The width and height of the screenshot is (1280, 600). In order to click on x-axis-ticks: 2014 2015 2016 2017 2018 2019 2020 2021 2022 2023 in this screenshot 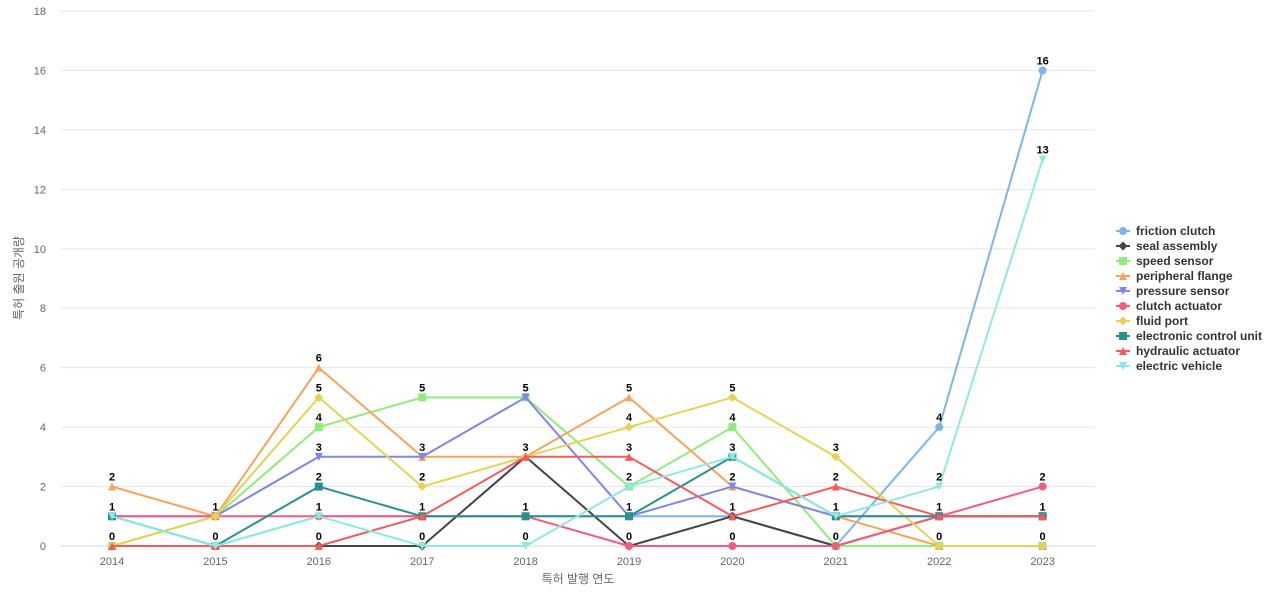, I will do `click(577, 562)`.